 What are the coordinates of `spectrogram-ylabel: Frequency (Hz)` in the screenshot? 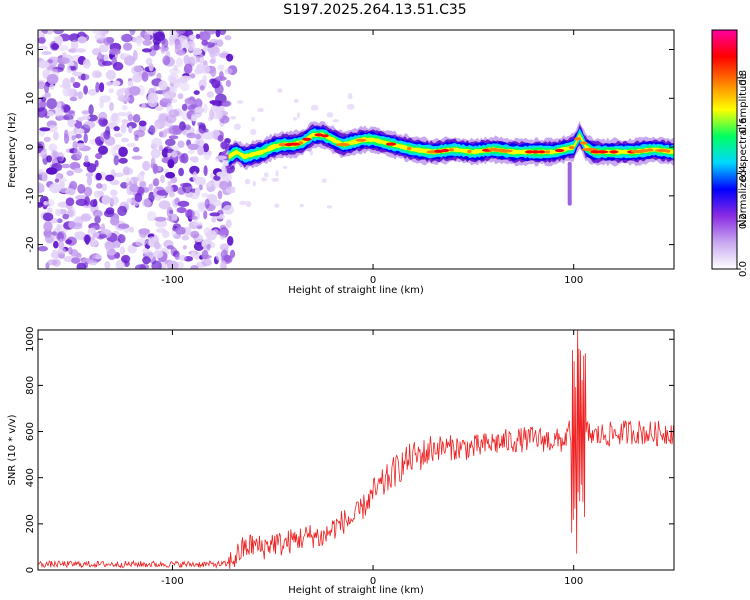 It's located at (12, 150).